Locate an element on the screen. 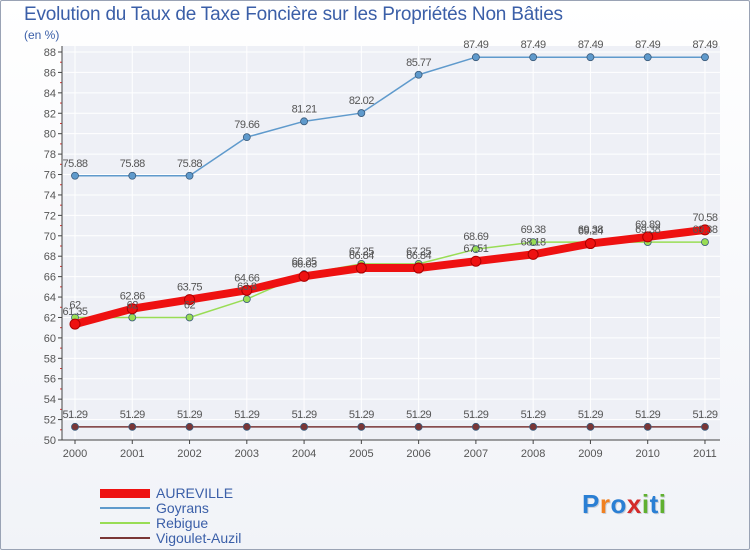  legend-label-vigoulet-auzil: Vigoulet-Auzil is located at coordinates (199, 538).